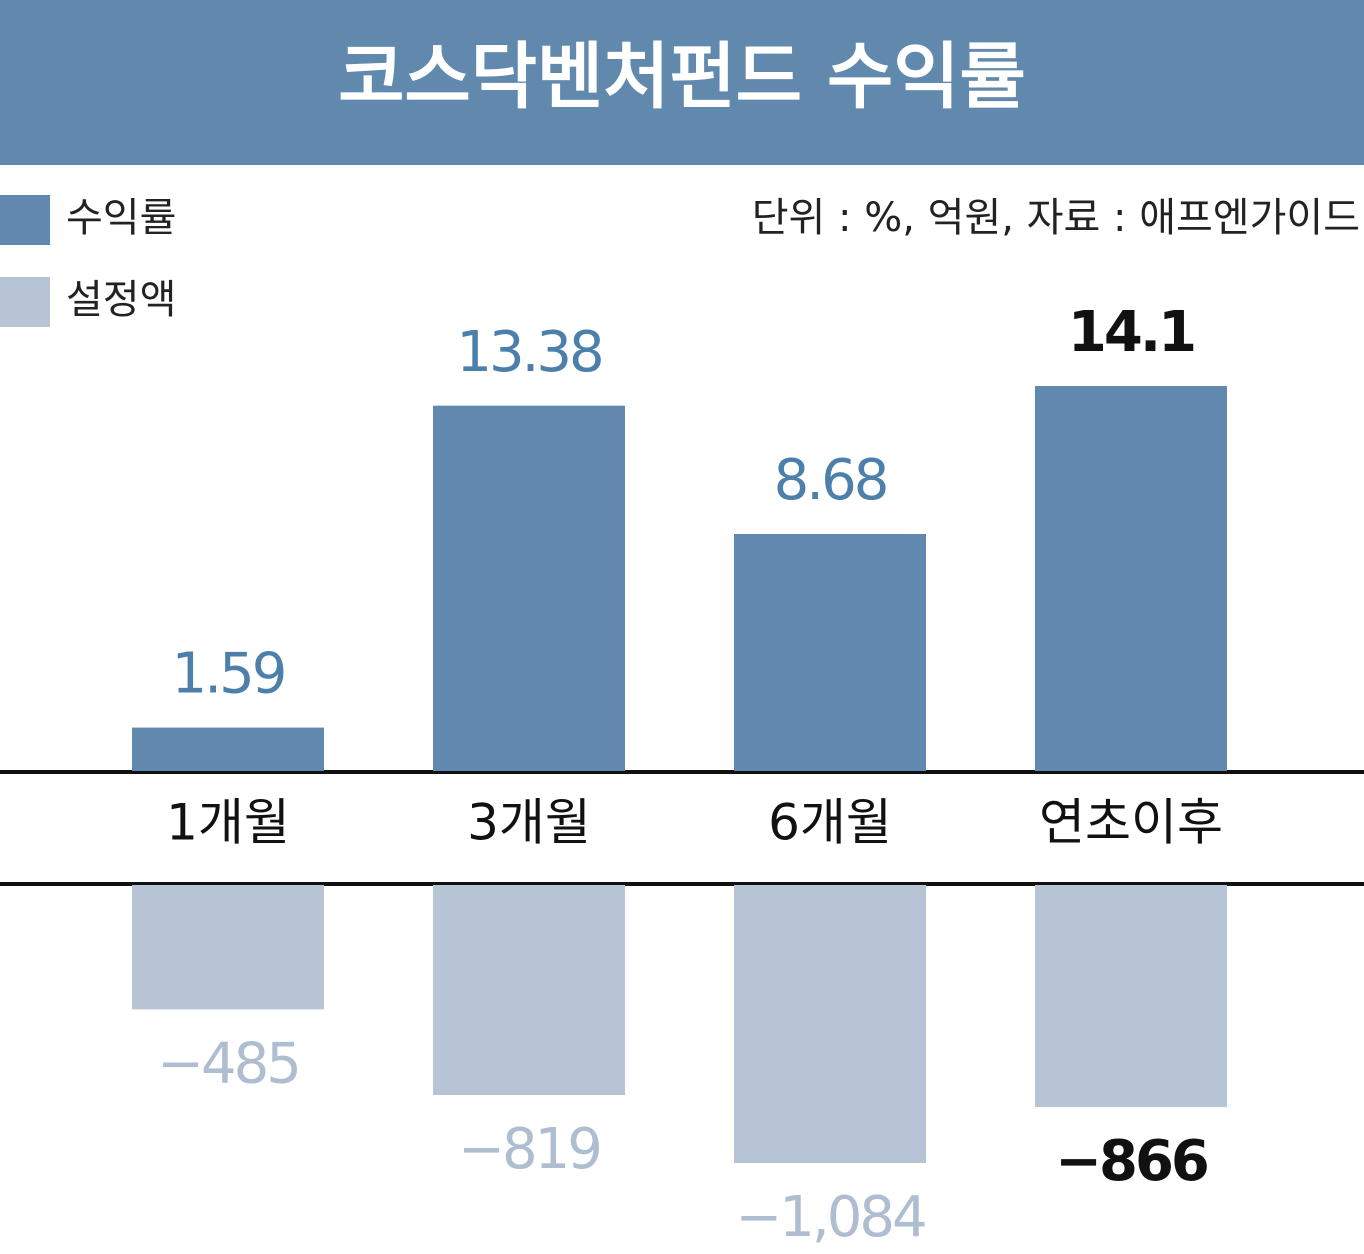 The height and width of the screenshot is (1254, 1364). I want to click on value-label: −866, so click(1131, 1161).